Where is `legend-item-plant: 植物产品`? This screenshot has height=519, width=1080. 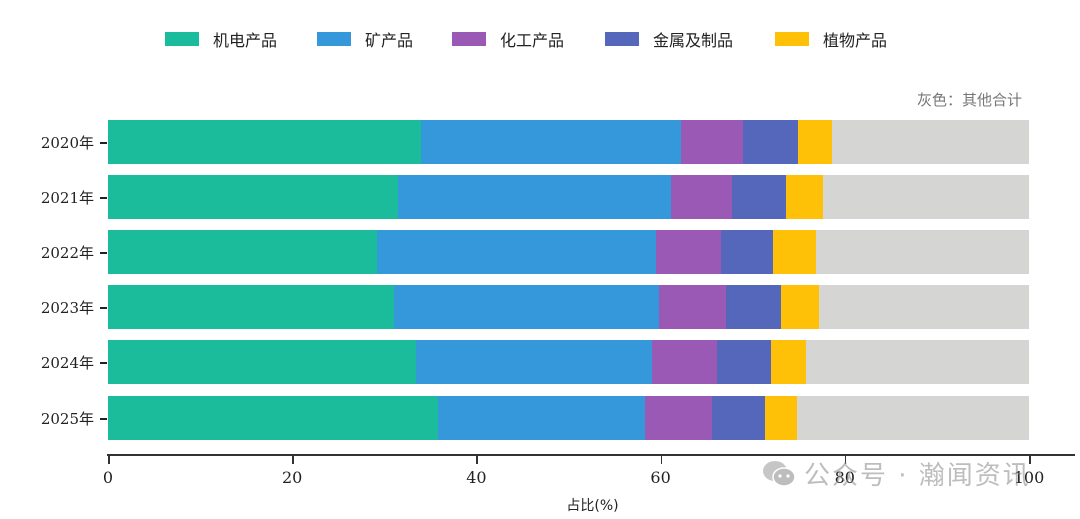 legend-item-plant: 植物产品 is located at coordinates (831, 39).